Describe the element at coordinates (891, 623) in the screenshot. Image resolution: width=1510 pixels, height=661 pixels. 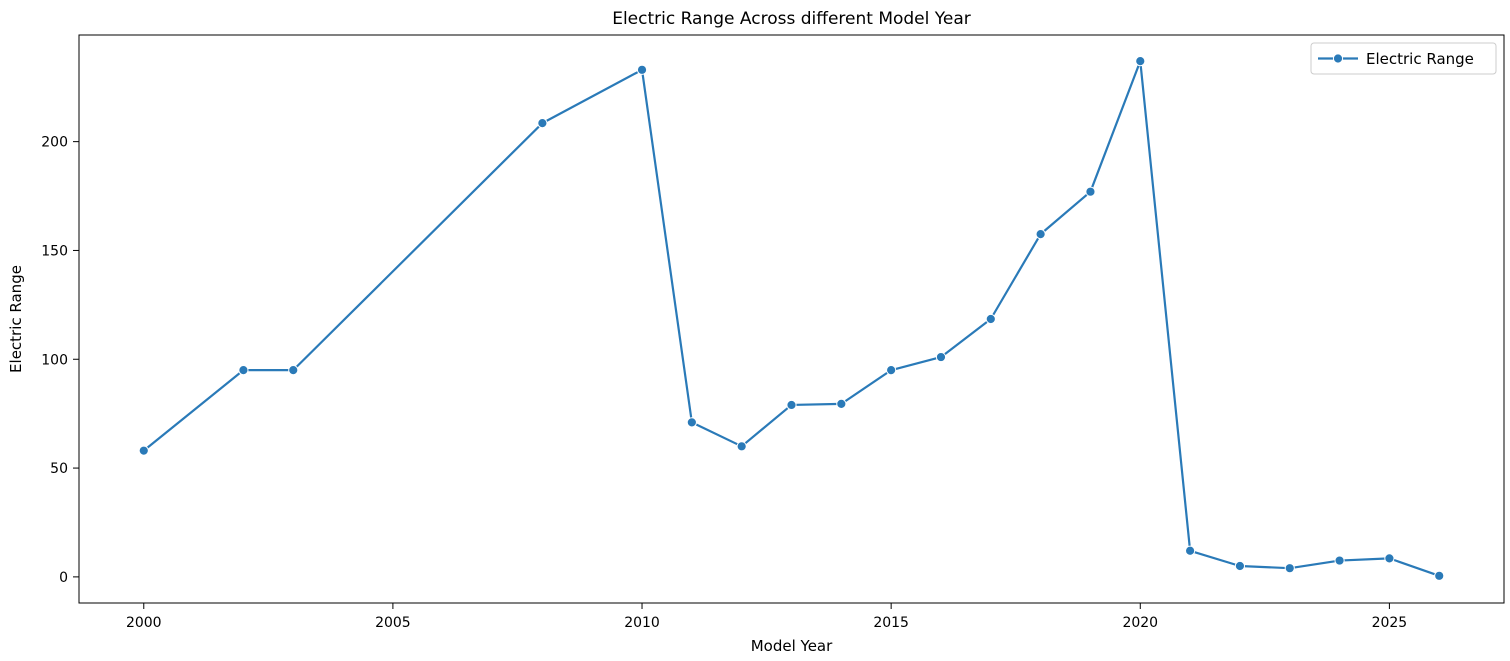
I see `x-tick-label: 2015` at that location.